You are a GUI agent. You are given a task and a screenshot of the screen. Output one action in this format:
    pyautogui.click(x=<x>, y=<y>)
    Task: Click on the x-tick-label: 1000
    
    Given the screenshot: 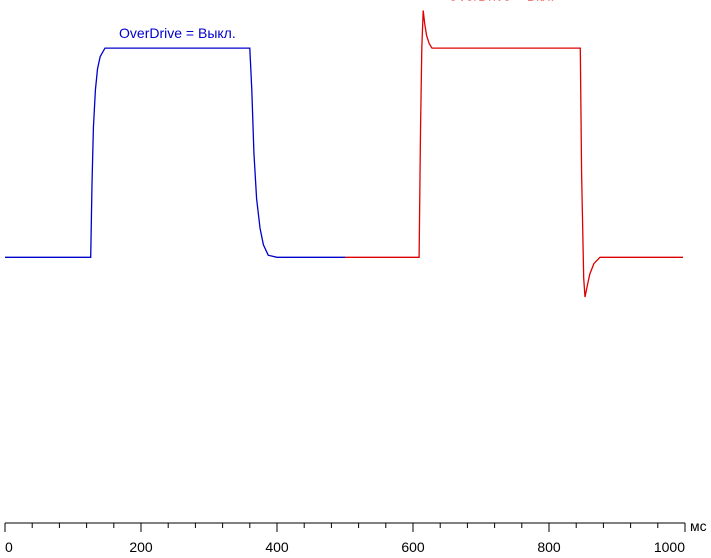 What is the action you would take?
    pyautogui.click(x=669, y=546)
    